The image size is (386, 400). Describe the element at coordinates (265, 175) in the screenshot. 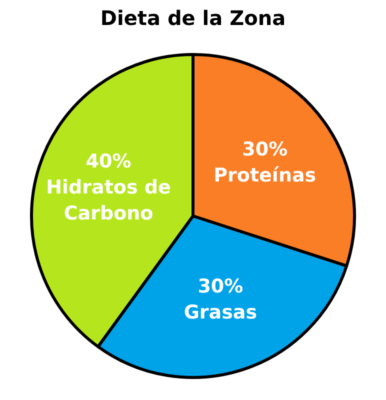

I see `slice-label: Proteínas` at that location.